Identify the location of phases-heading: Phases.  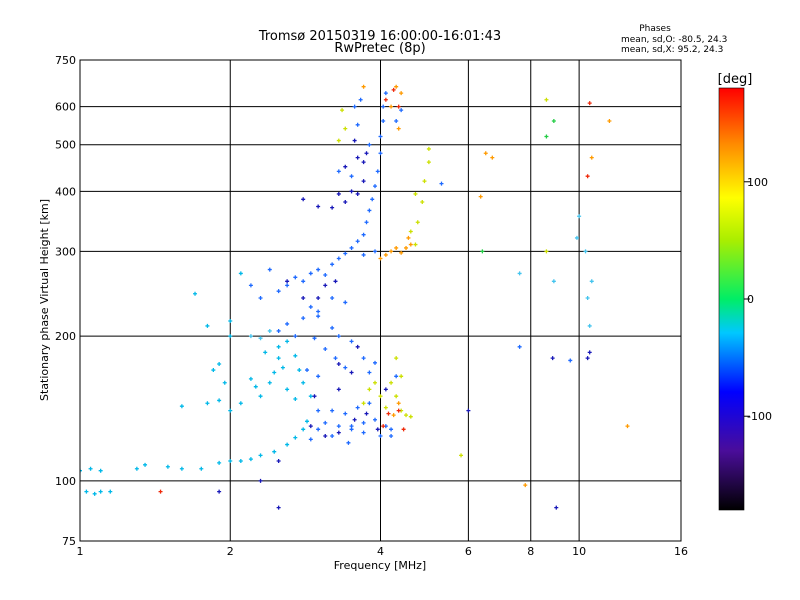
(655, 29).